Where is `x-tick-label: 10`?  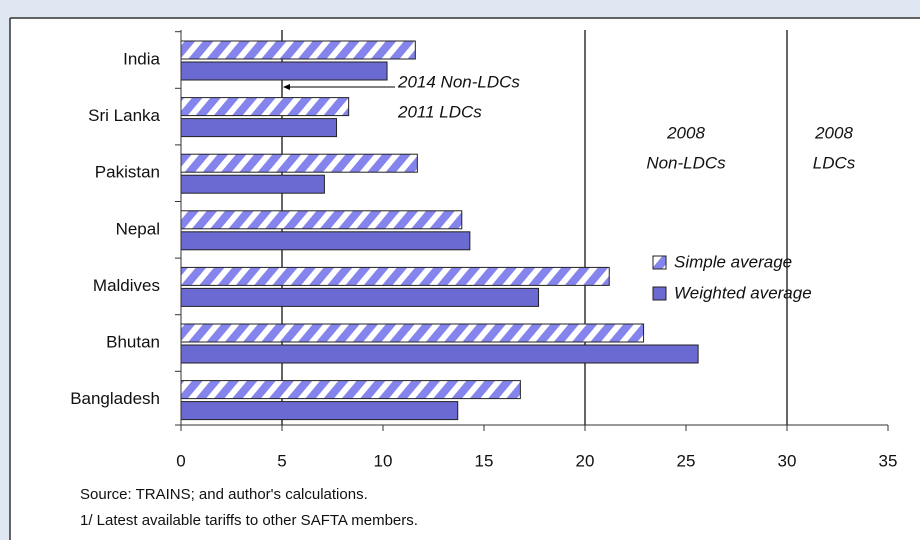 x-tick-label: 10 is located at coordinates (383, 460).